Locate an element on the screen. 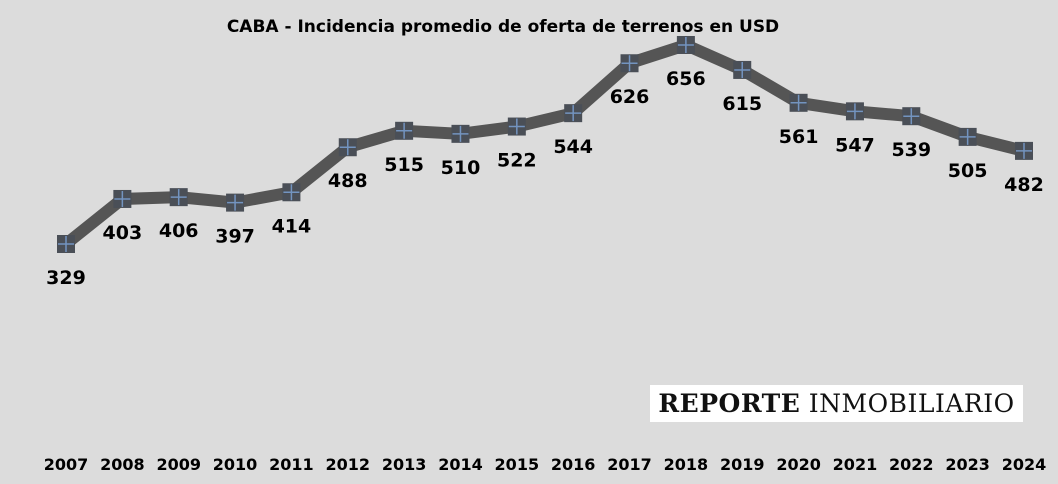 The image size is (1058, 484). data-label: 626 is located at coordinates (630, 97).